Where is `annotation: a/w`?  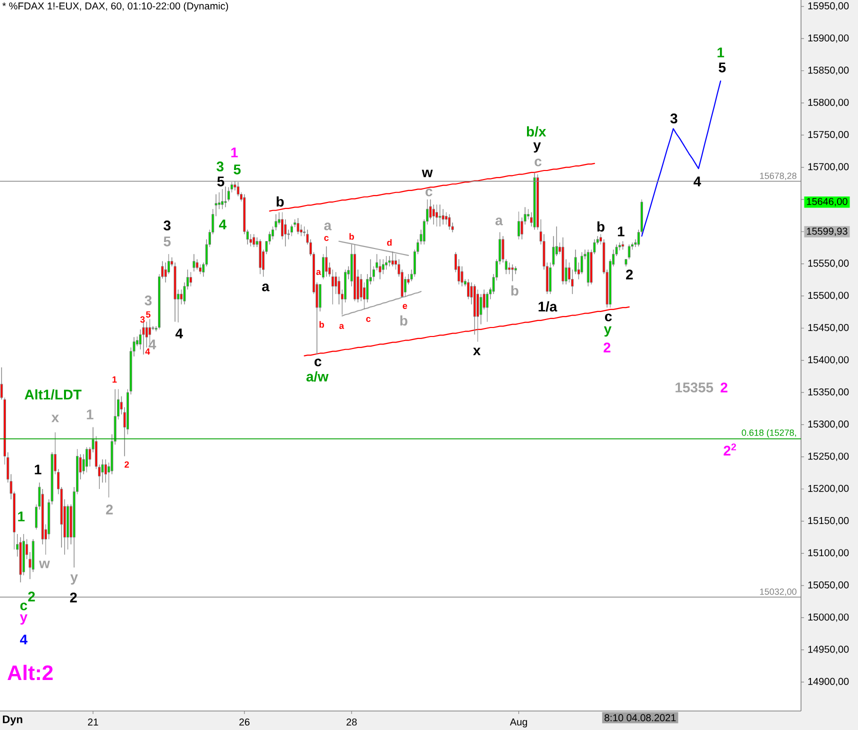
annotation: a/w is located at coordinates (317, 376).